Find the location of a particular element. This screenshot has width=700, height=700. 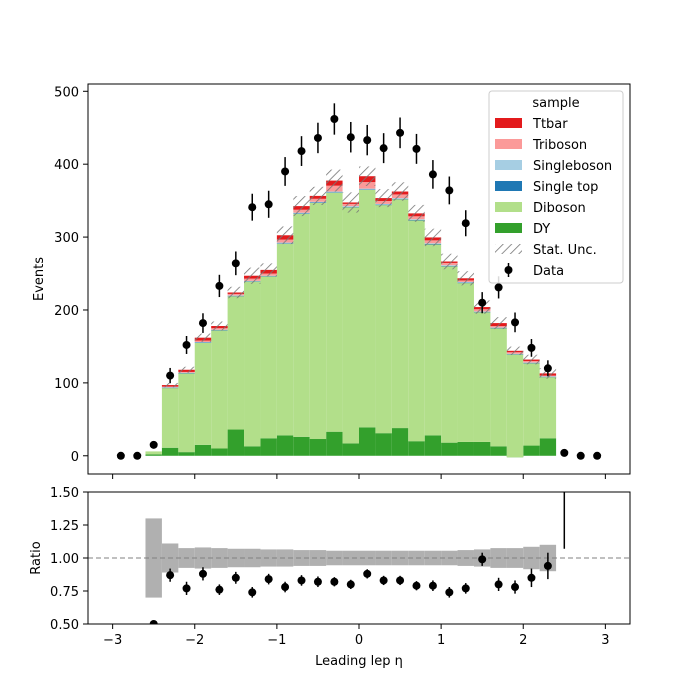

y-tick-label: 0.50 is located at coordinates (64, 625).